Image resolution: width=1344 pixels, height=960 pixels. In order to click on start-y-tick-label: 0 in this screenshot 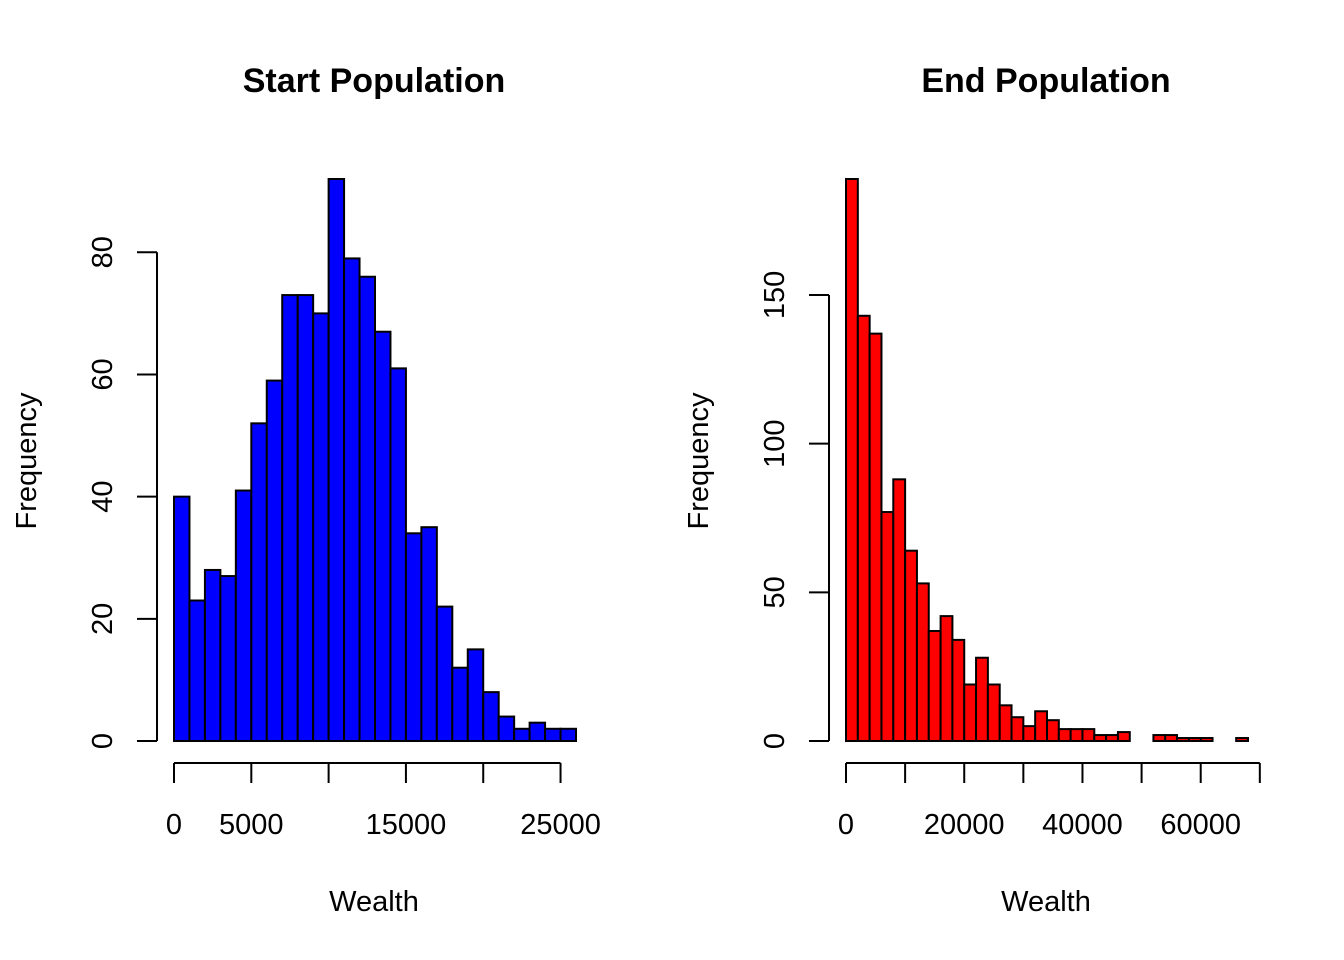, I will do `click(103, 741)`.